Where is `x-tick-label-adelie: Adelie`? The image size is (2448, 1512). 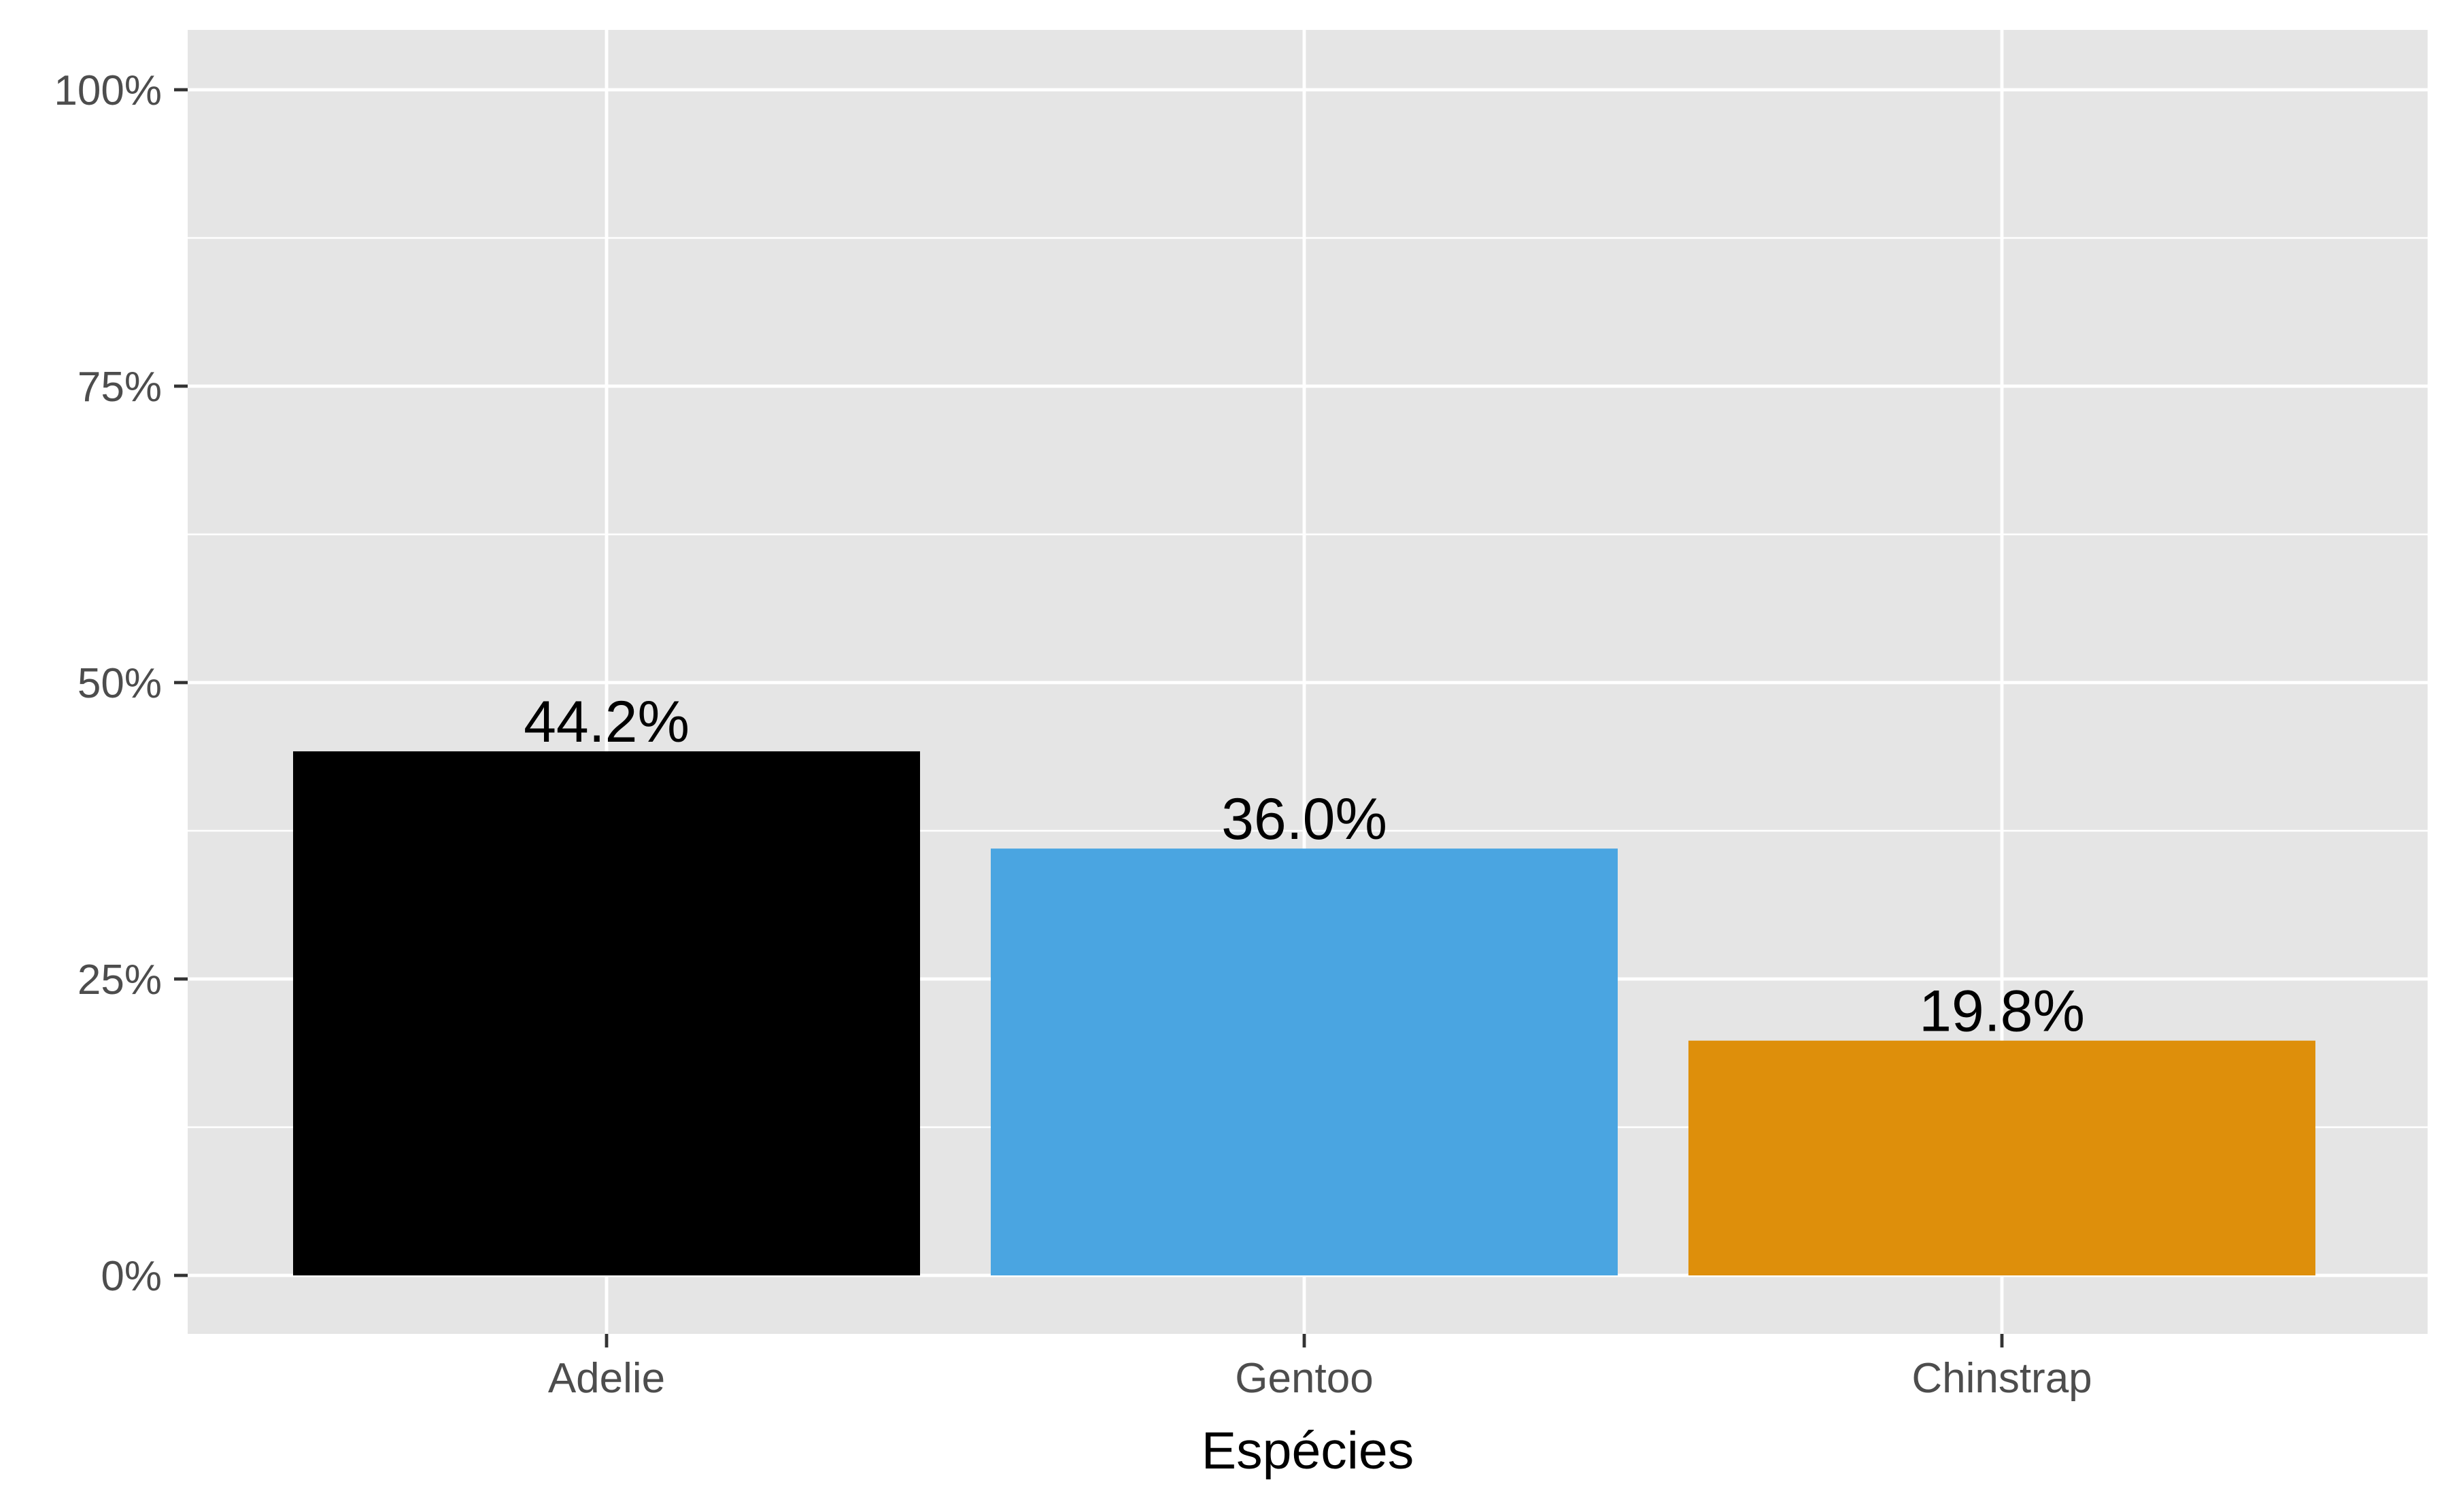
x-tick-label-adelie: Adelie is located at coordinates (607, 1378).